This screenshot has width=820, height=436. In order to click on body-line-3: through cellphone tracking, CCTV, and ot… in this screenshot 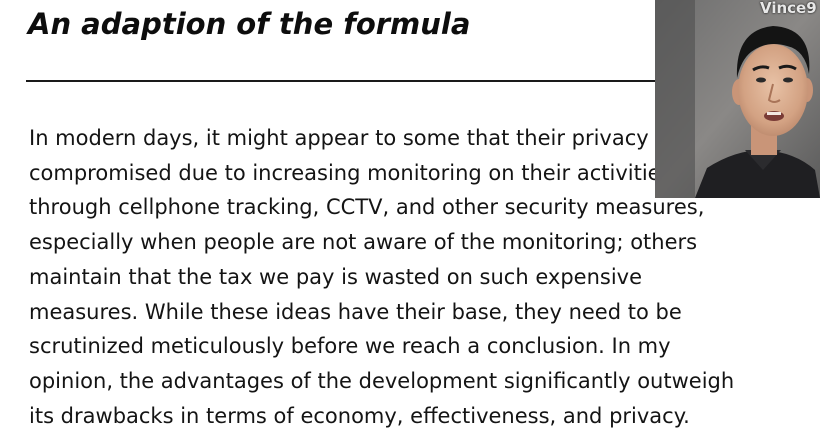, I will do `click(367, 207)`.